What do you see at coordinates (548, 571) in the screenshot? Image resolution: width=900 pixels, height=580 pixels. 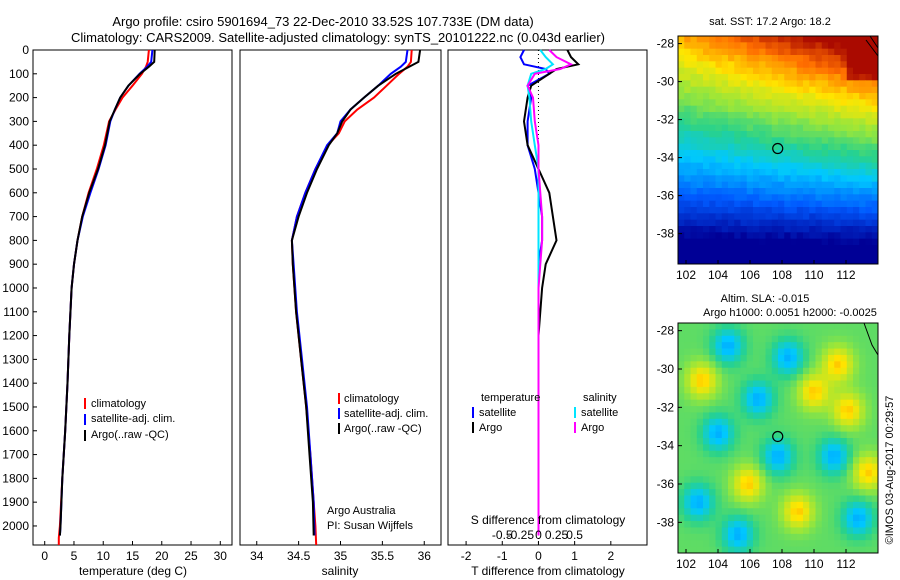 I see `difference-x-label: T difference from climatology` at bounding box center [548, 571].